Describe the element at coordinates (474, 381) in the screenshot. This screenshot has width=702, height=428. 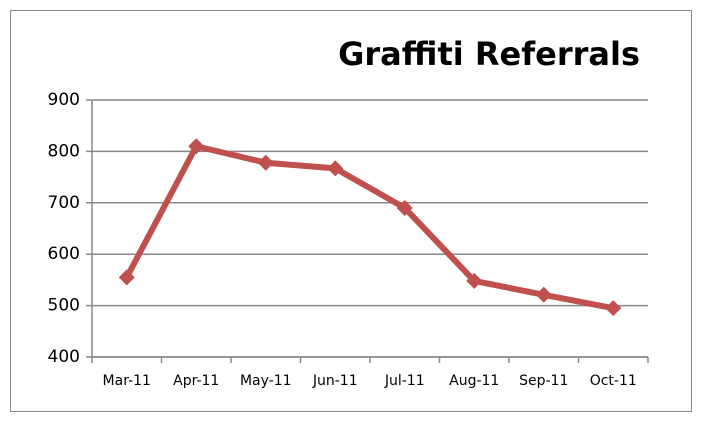
I see `x-tick-label: Aug-11` at that location.